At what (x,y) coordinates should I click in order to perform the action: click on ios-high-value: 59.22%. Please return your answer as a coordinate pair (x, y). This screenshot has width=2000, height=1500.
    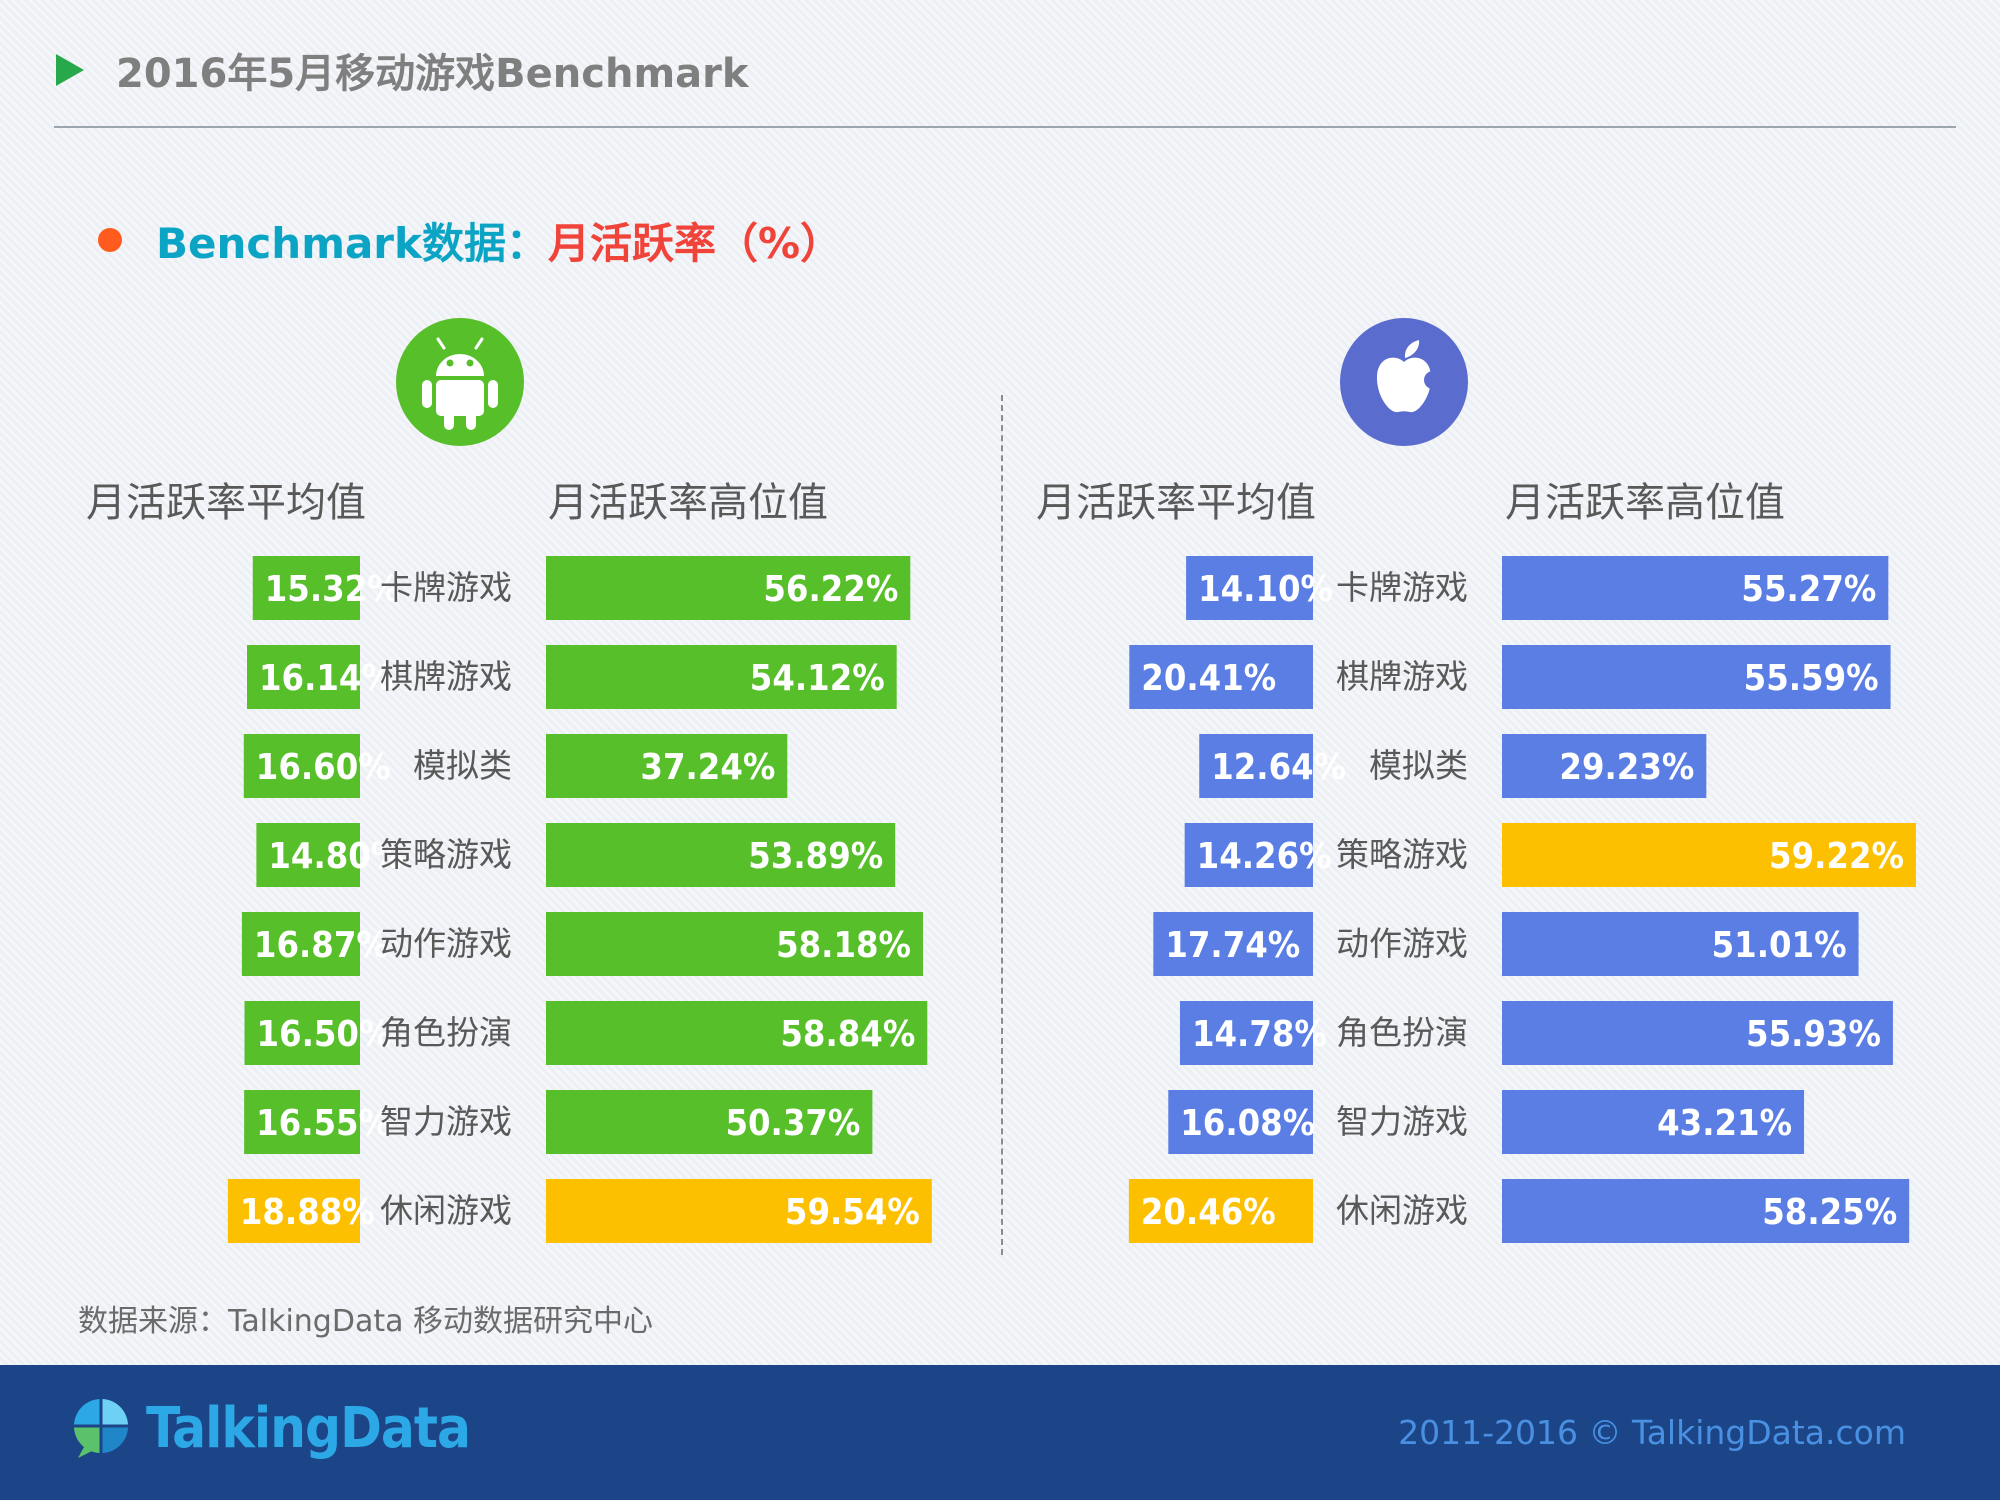
    Looking at the image, I should click on (1836, 856).